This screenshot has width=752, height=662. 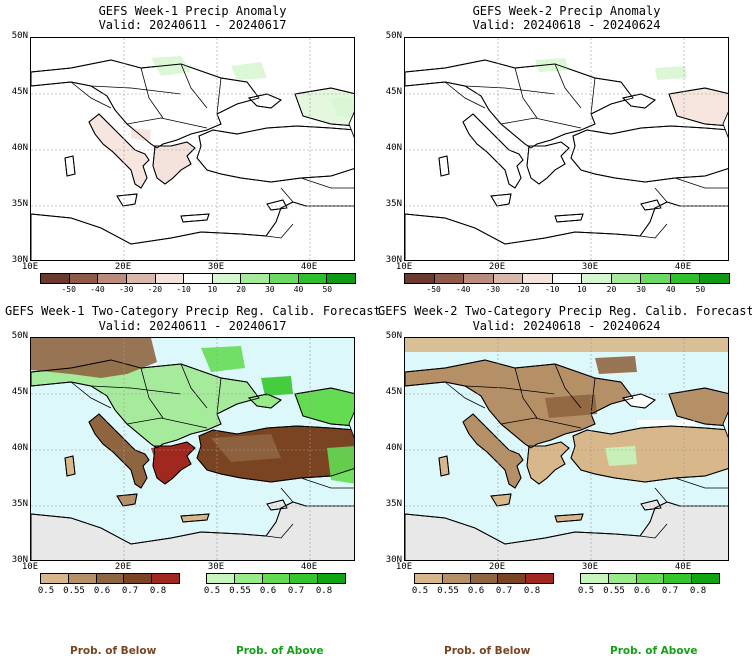 I want to click on lat-label: 40N, so click(x=393, y=148).